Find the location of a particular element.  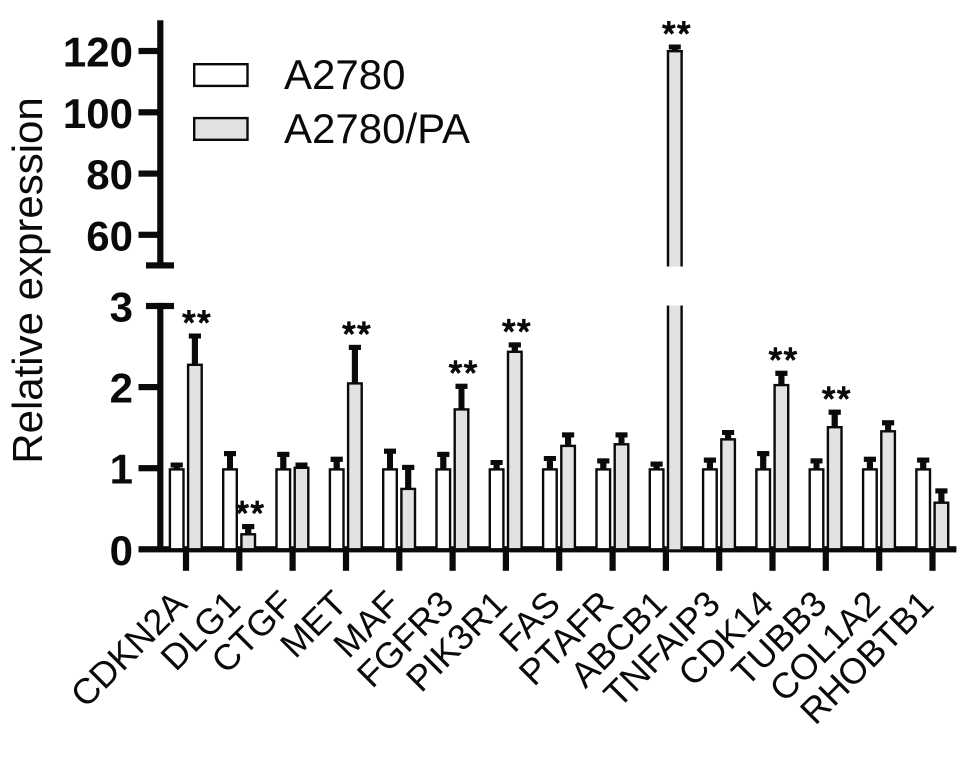

svg-text: 1 is located at coordinates (121, 469).